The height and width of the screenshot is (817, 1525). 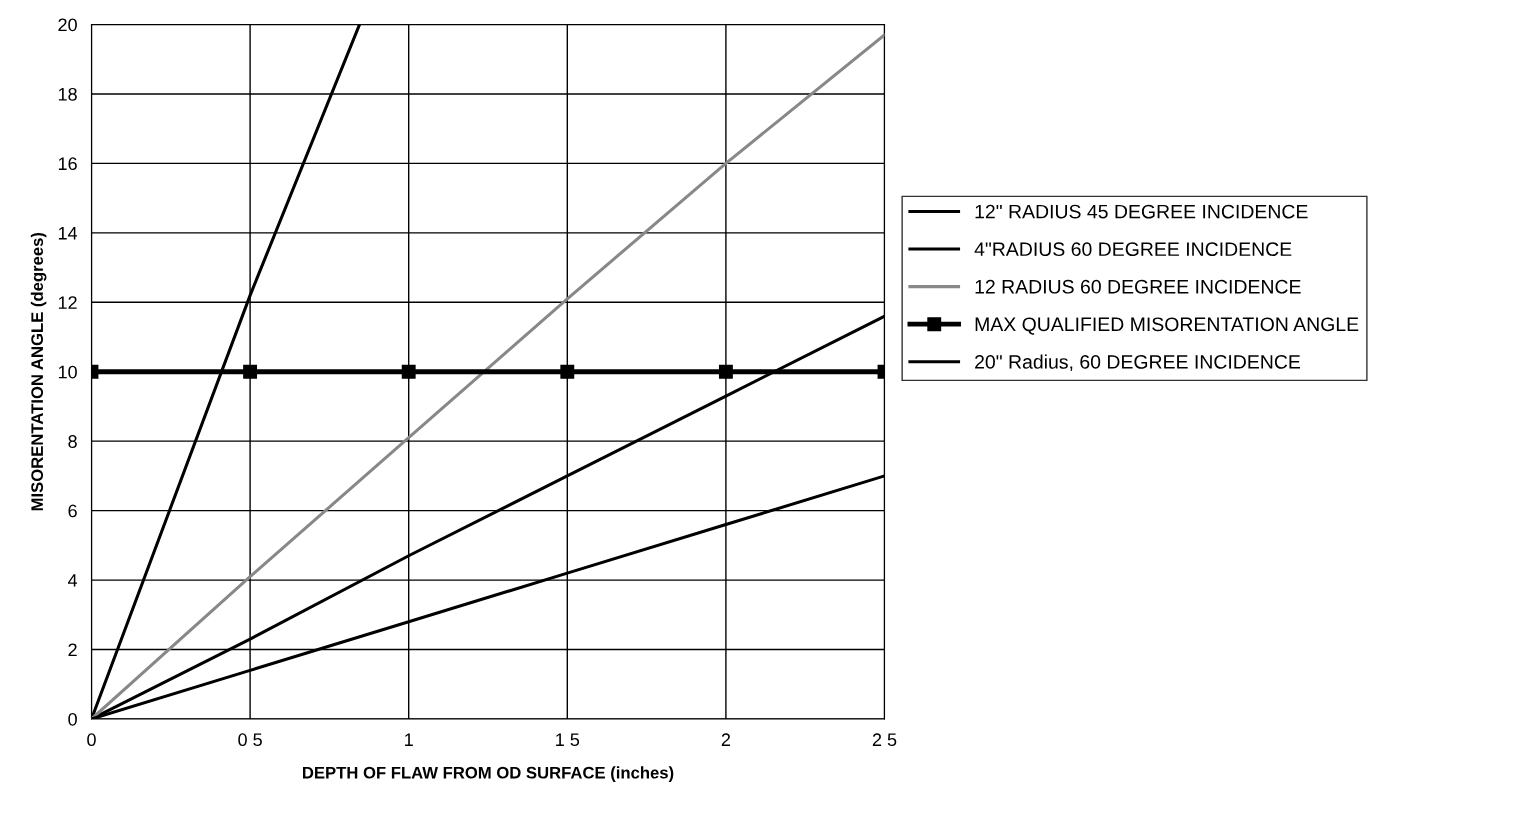 I want to click on y-axis-title: MISORENTATION ANGLE (degrees), so click(x=38, y=371).